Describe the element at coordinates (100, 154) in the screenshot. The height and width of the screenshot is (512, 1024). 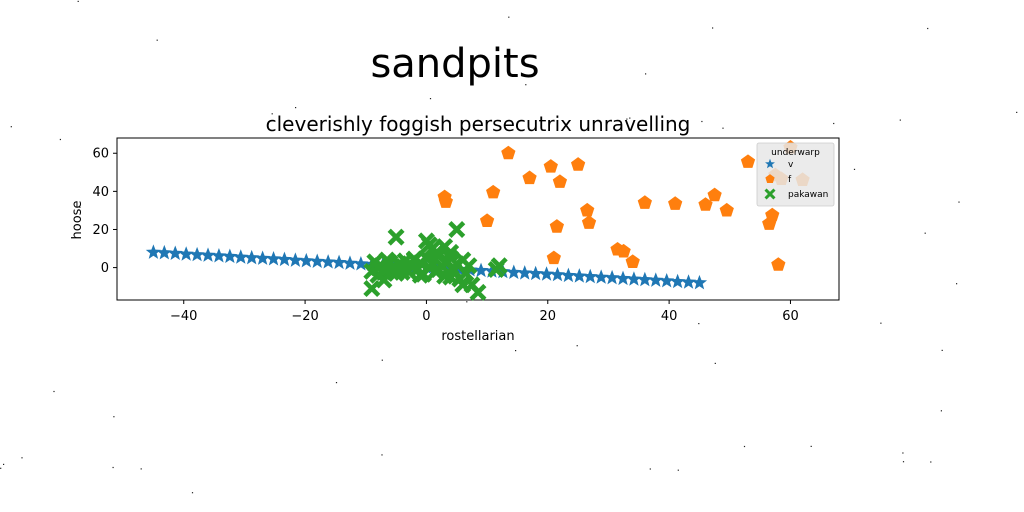
I see `y-tick-label: 60` at that location.